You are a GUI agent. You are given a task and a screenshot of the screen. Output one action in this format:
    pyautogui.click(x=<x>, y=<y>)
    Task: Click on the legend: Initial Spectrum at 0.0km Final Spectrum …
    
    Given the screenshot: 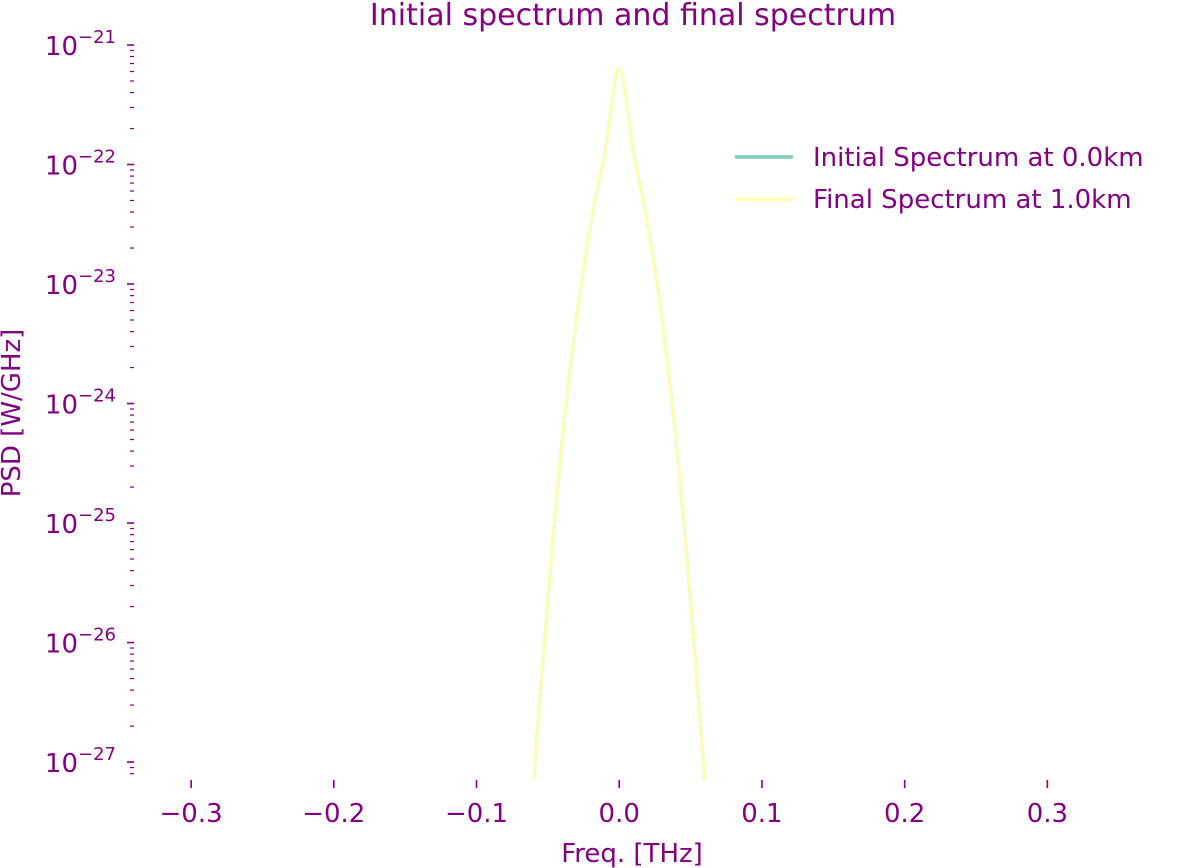 What is the action you would take?
    pyautogui.click(x=939, y=179)
    